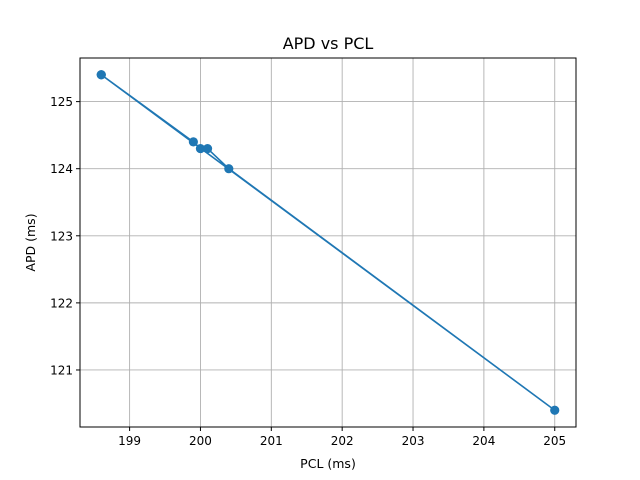 Image resolution: width=640 pixels, height=480 pixels. What do you see at coordinates (328, 43) in the screenshot?
I see `chart-title: APD vs PCL` at bounding box center [328, 43].